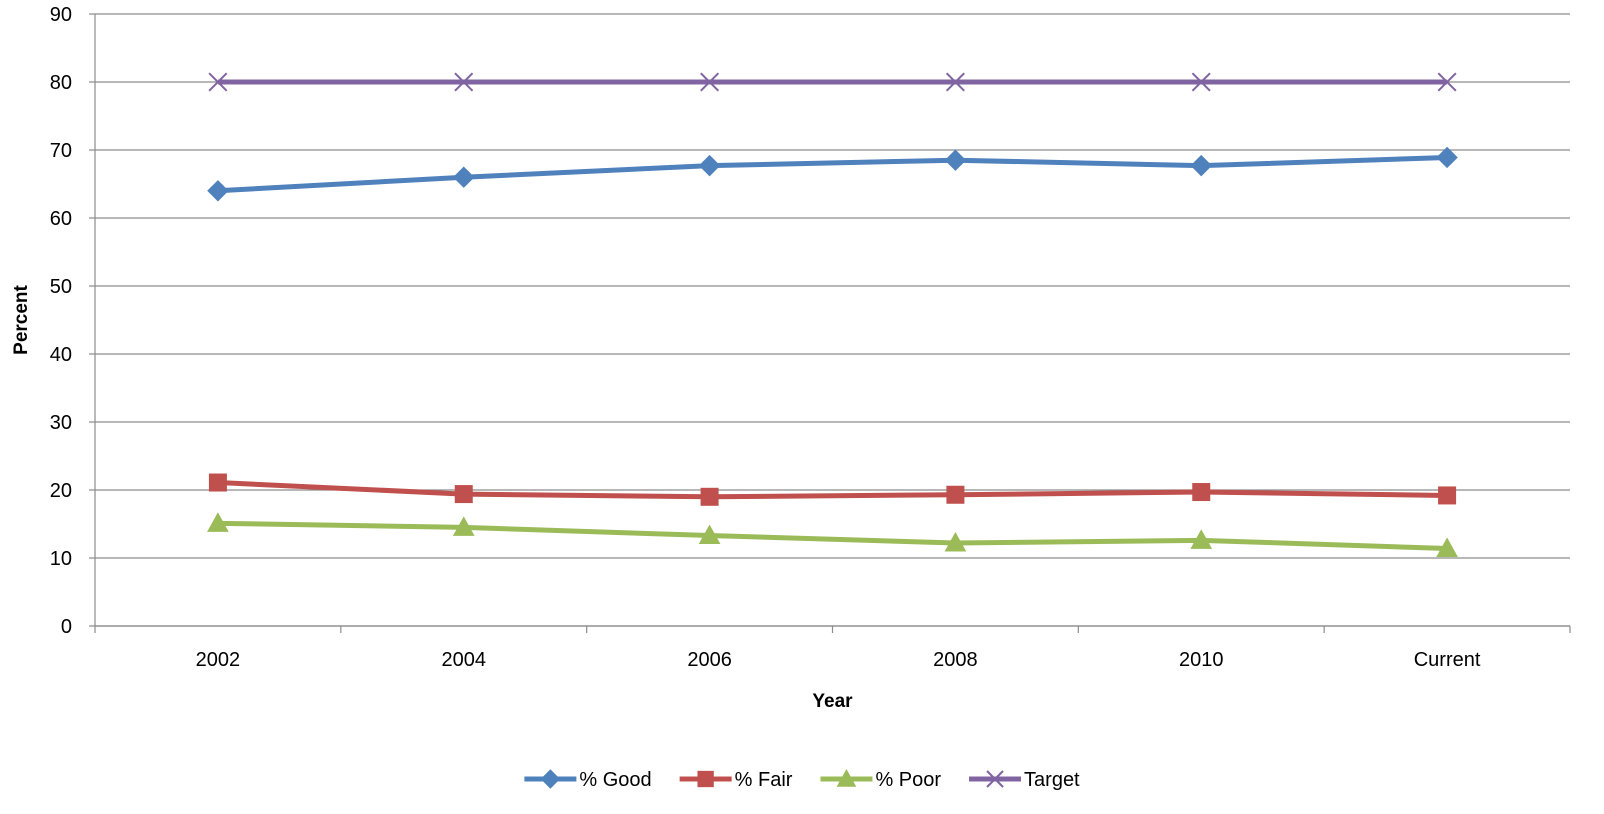 The height and width of the screenshot is (814, 1604). I want to click on y-axis-title: Percent, so click(21, 319).